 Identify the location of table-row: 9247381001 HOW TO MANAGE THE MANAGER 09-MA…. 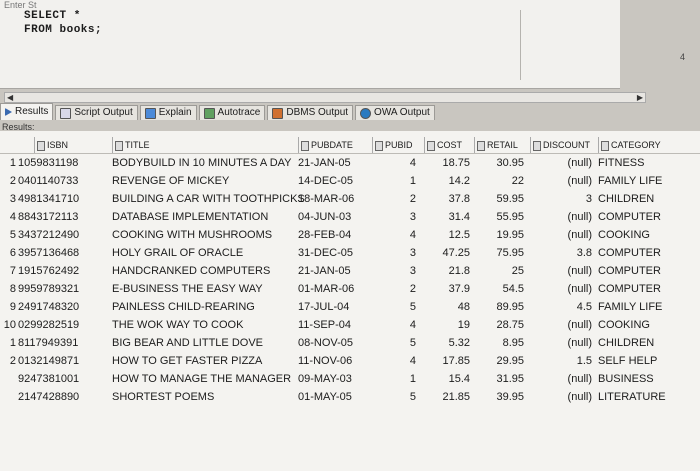
(350, 379).